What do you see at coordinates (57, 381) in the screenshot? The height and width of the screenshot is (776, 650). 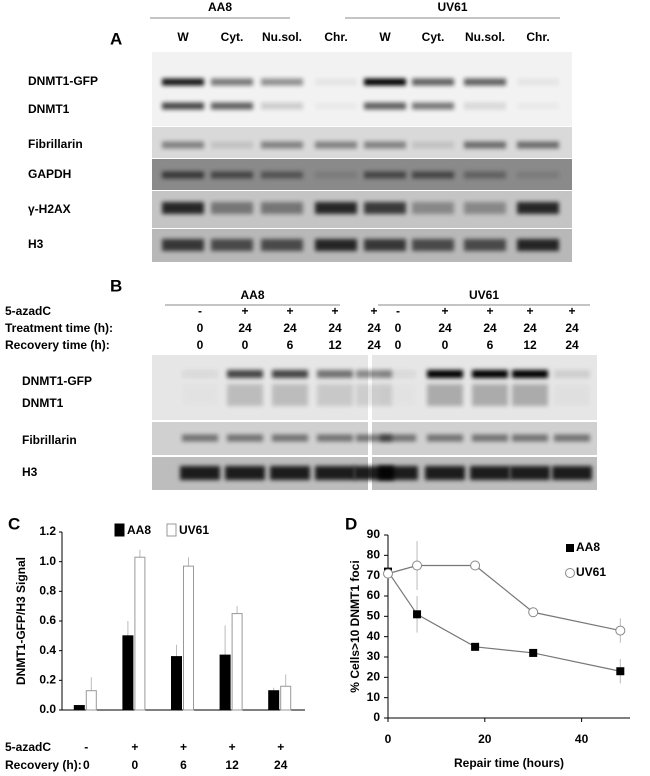 I see `row-label: DNMT1-GFP` at bounding box center [57, 381].